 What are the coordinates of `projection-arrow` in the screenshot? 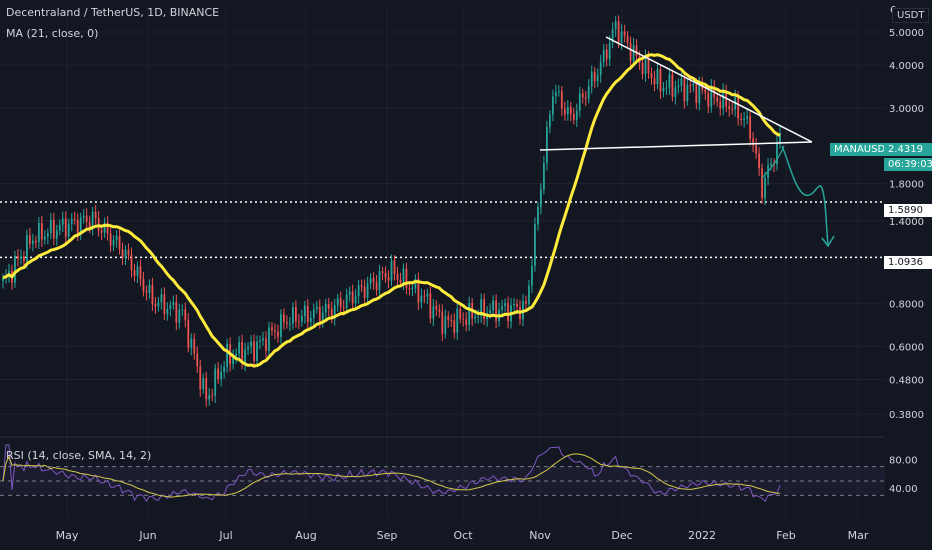 It's located at (828, 241).